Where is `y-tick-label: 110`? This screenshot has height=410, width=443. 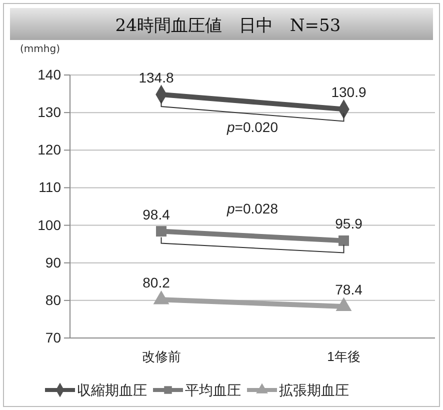 y-tick-label: 110 is located at coordinates (50, 187).